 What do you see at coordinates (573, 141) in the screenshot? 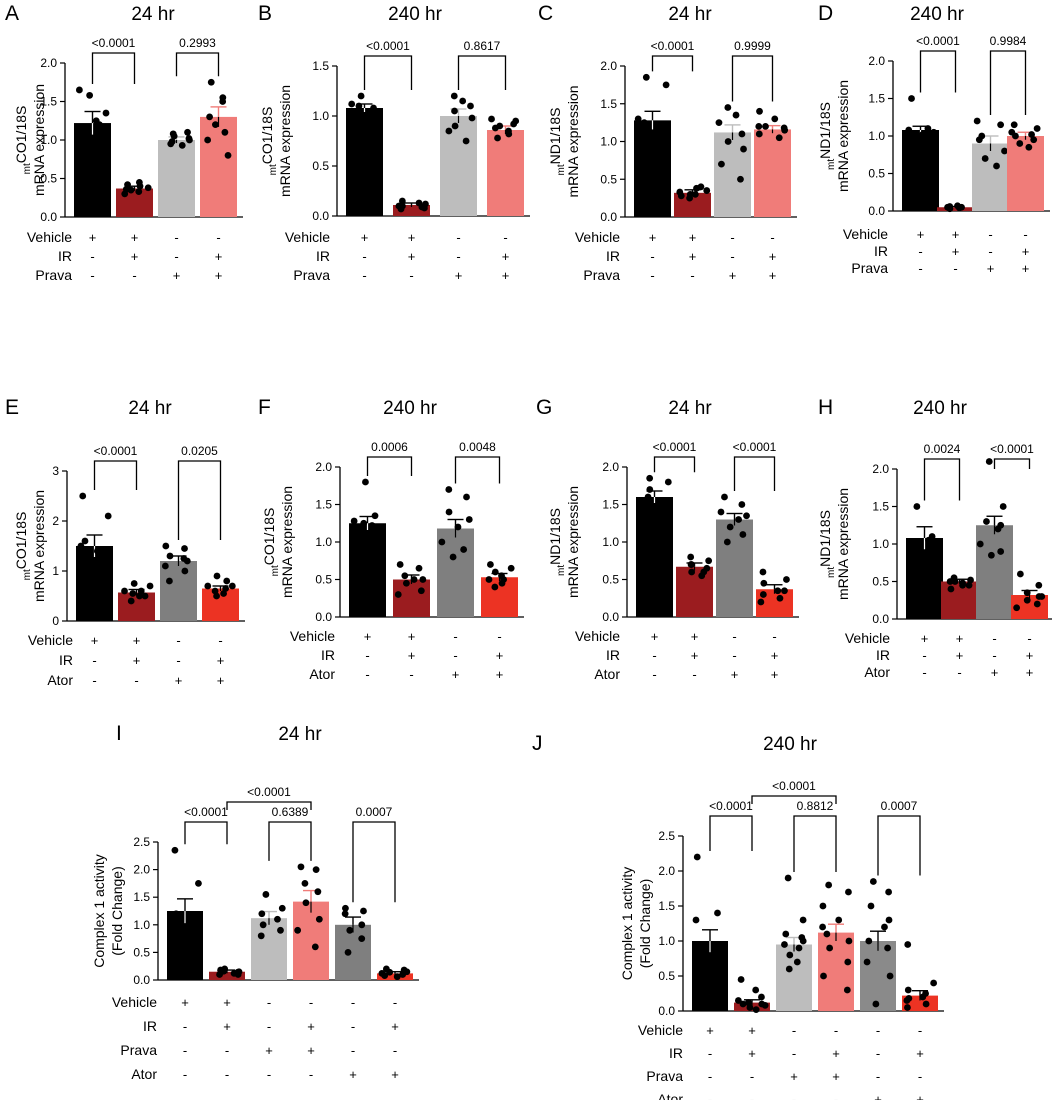
I see `y-axis-label-line2: mRNA expression` at bounding box center [573, 141].